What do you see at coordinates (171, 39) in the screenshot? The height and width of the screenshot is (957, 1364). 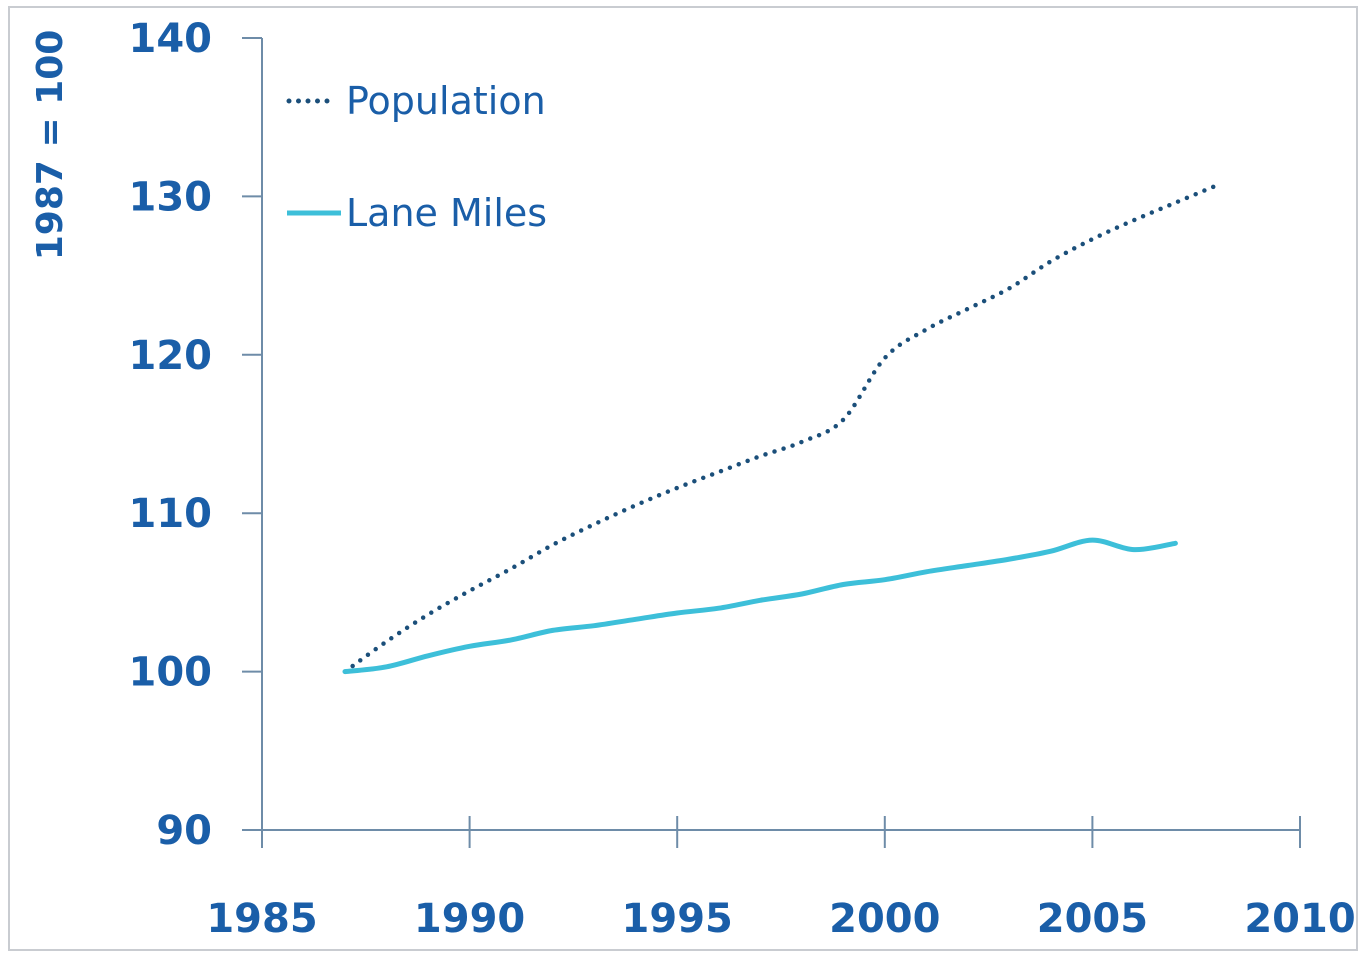 I see `y-tick-label: 140` at bounding box center [171, 39].